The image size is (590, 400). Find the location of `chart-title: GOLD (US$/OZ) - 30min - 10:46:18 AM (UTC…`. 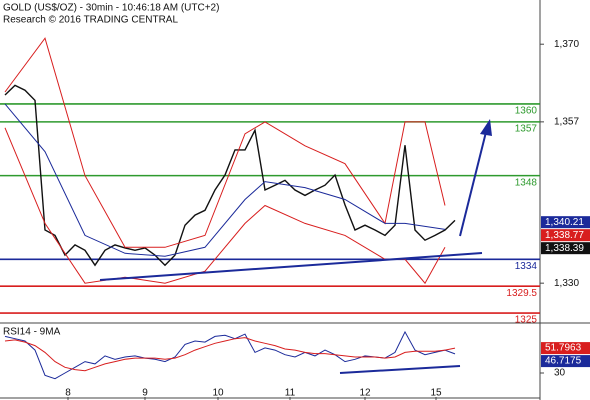

chart-title: GOLD (US$/OZ) - 30min - 10:46:18 AM (UTC… is located at coordinates (111, 8).